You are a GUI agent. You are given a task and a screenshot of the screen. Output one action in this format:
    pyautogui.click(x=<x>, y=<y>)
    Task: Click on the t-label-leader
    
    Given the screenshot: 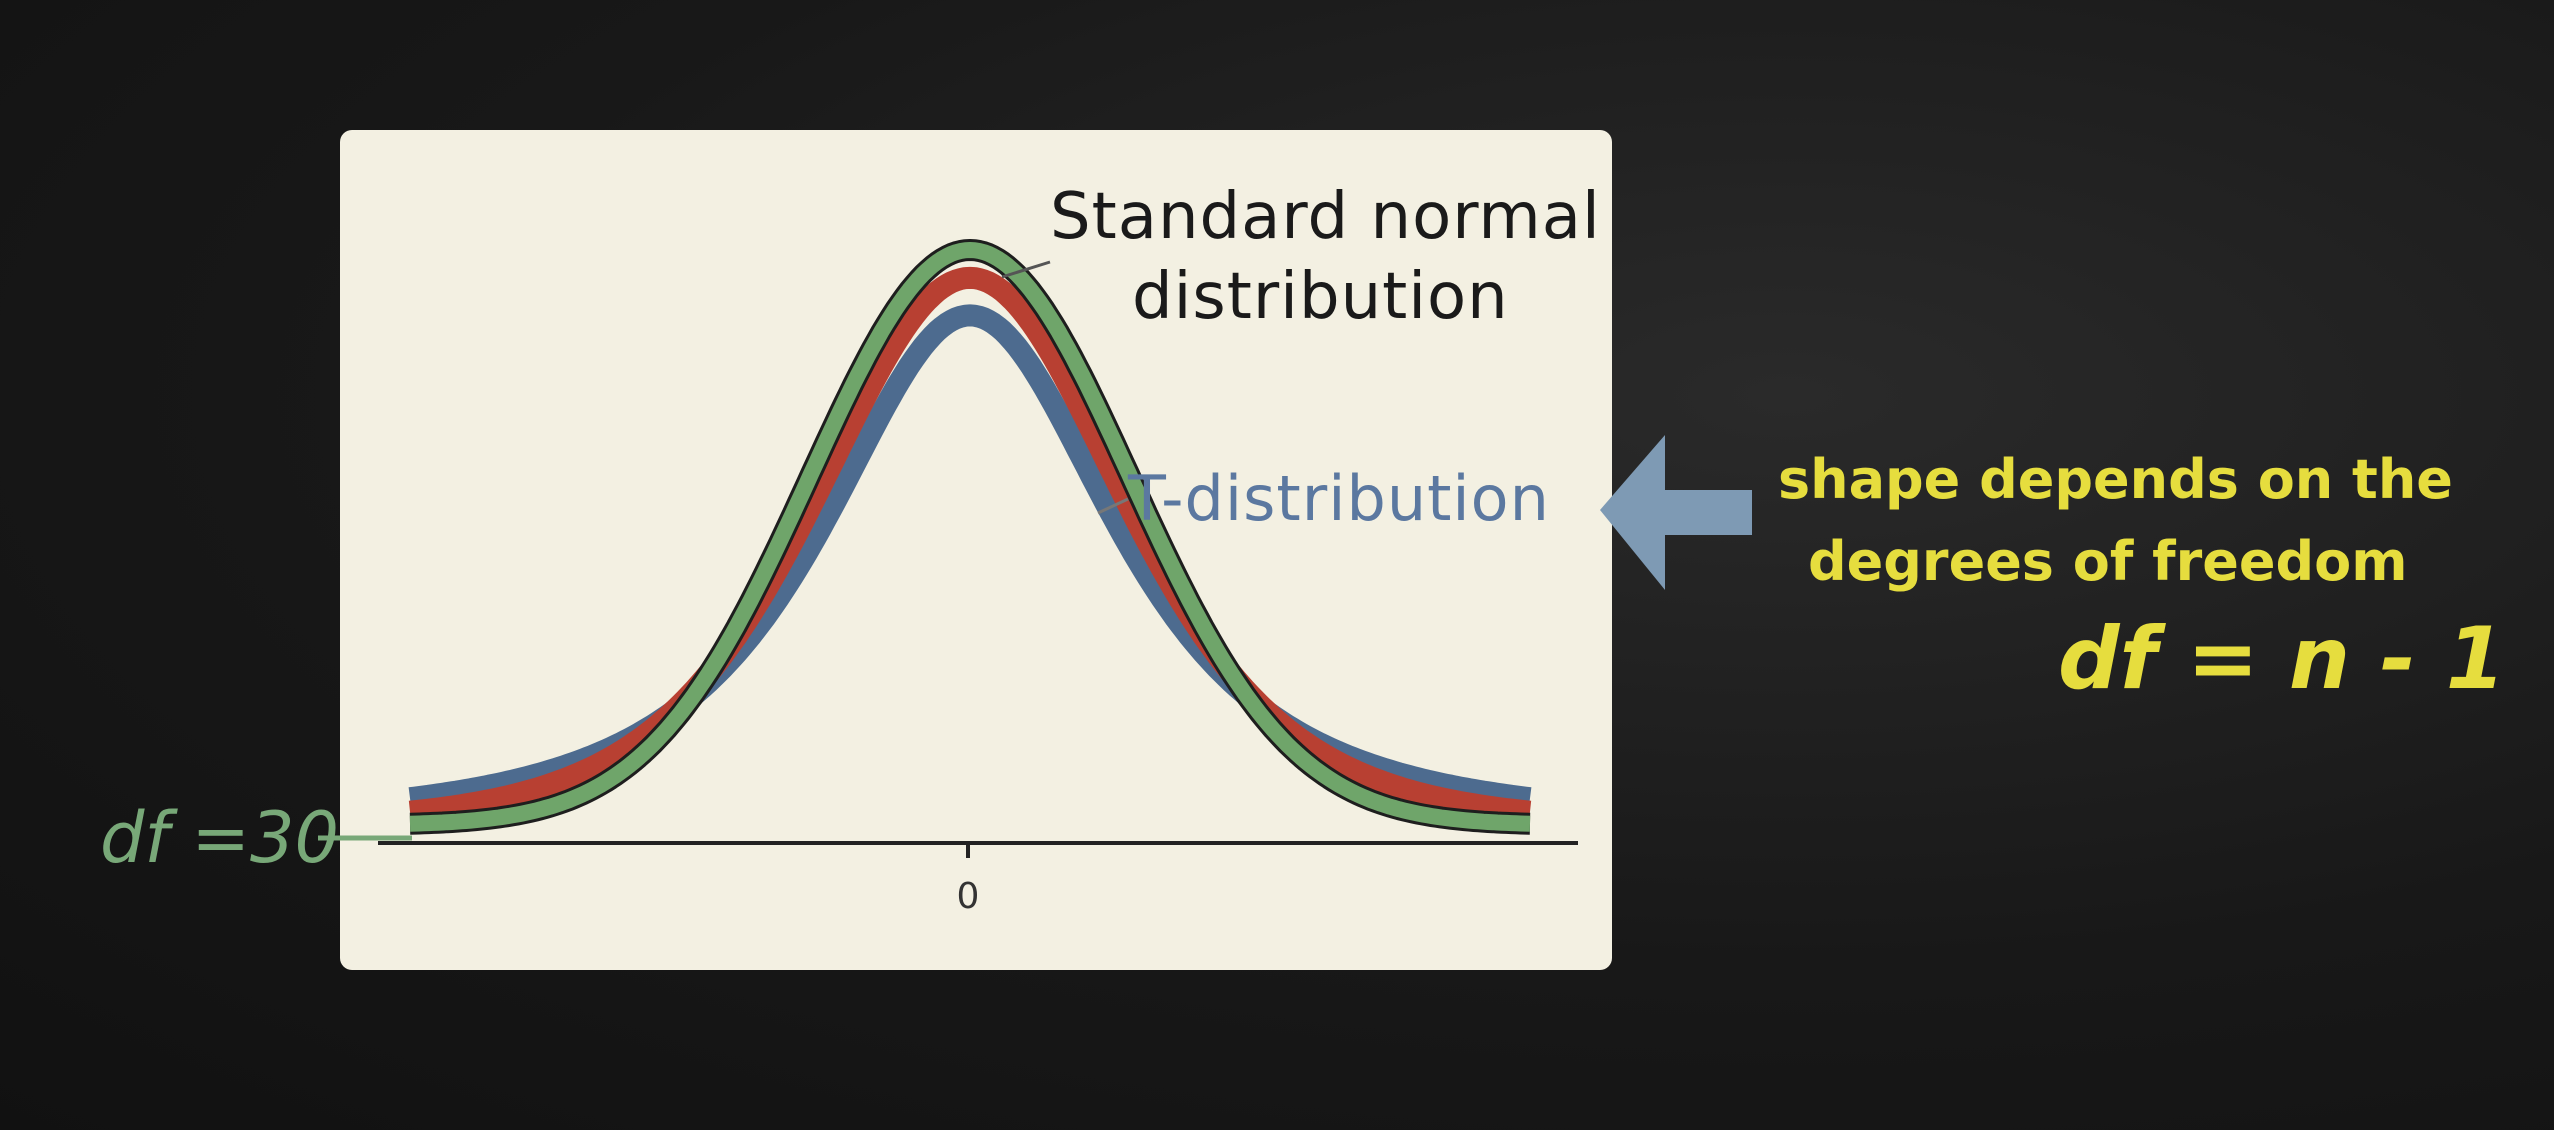 What is the action you would take?
    pyautogui.click(x=1113, y=506)
    